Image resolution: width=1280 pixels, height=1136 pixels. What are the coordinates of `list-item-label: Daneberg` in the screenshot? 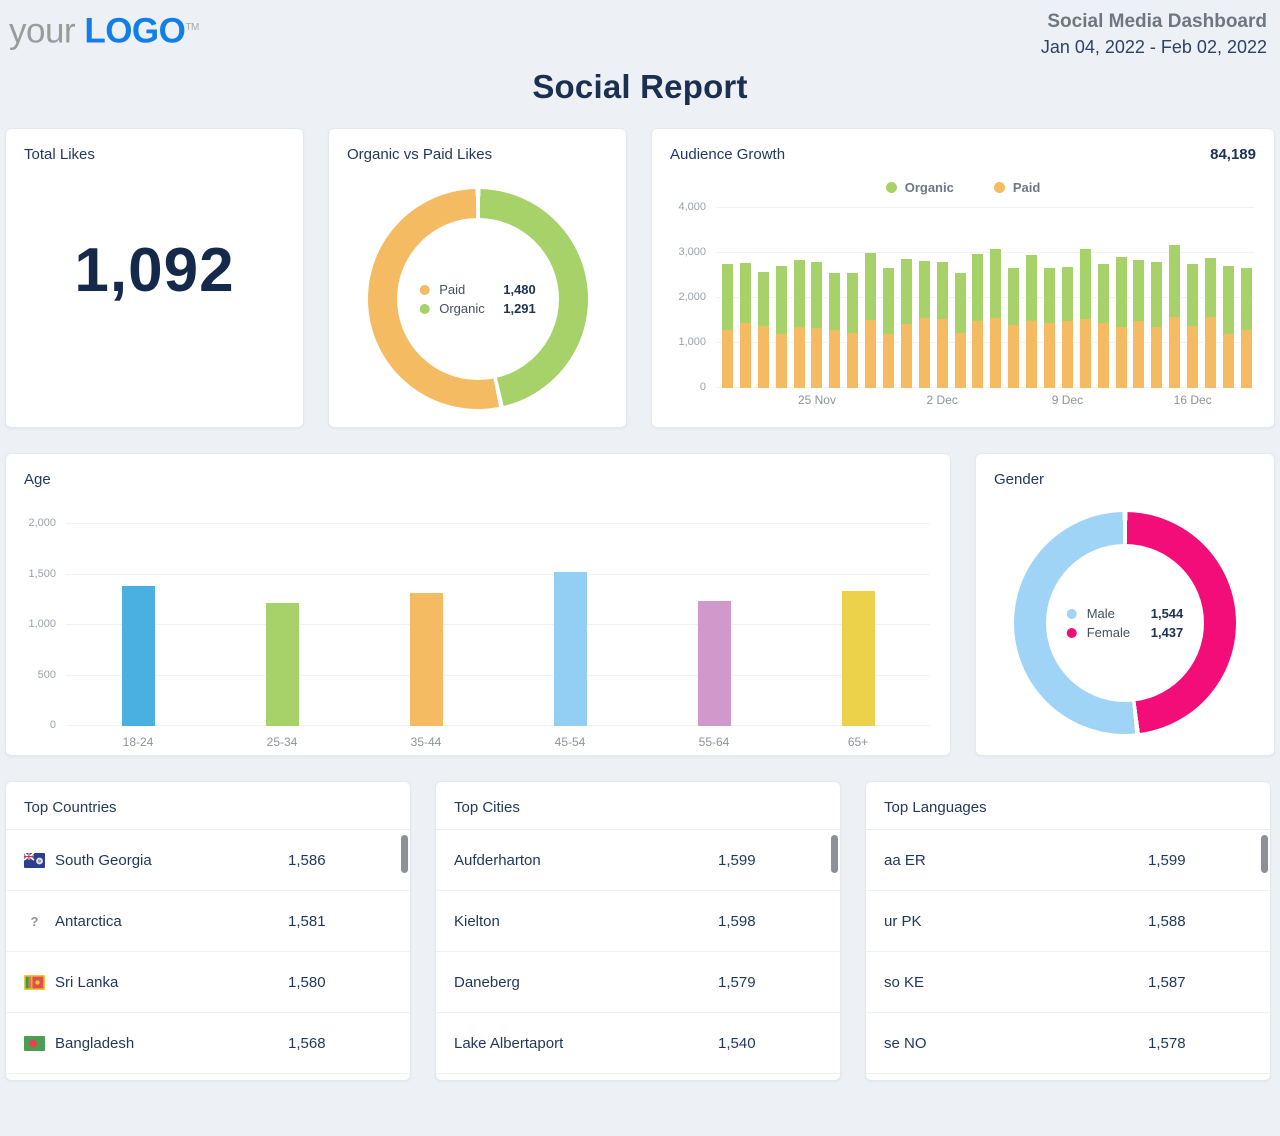 It's located at (487, 982).